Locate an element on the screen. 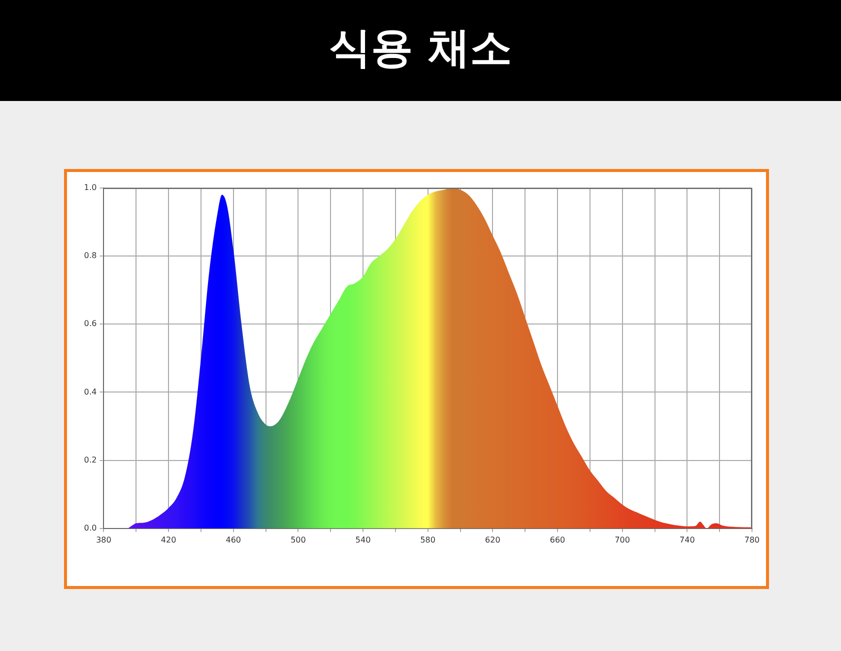 The height and width of the screenshot is (651, 841). y-tick-label: 0.2 is located at coordinates (90, 459).